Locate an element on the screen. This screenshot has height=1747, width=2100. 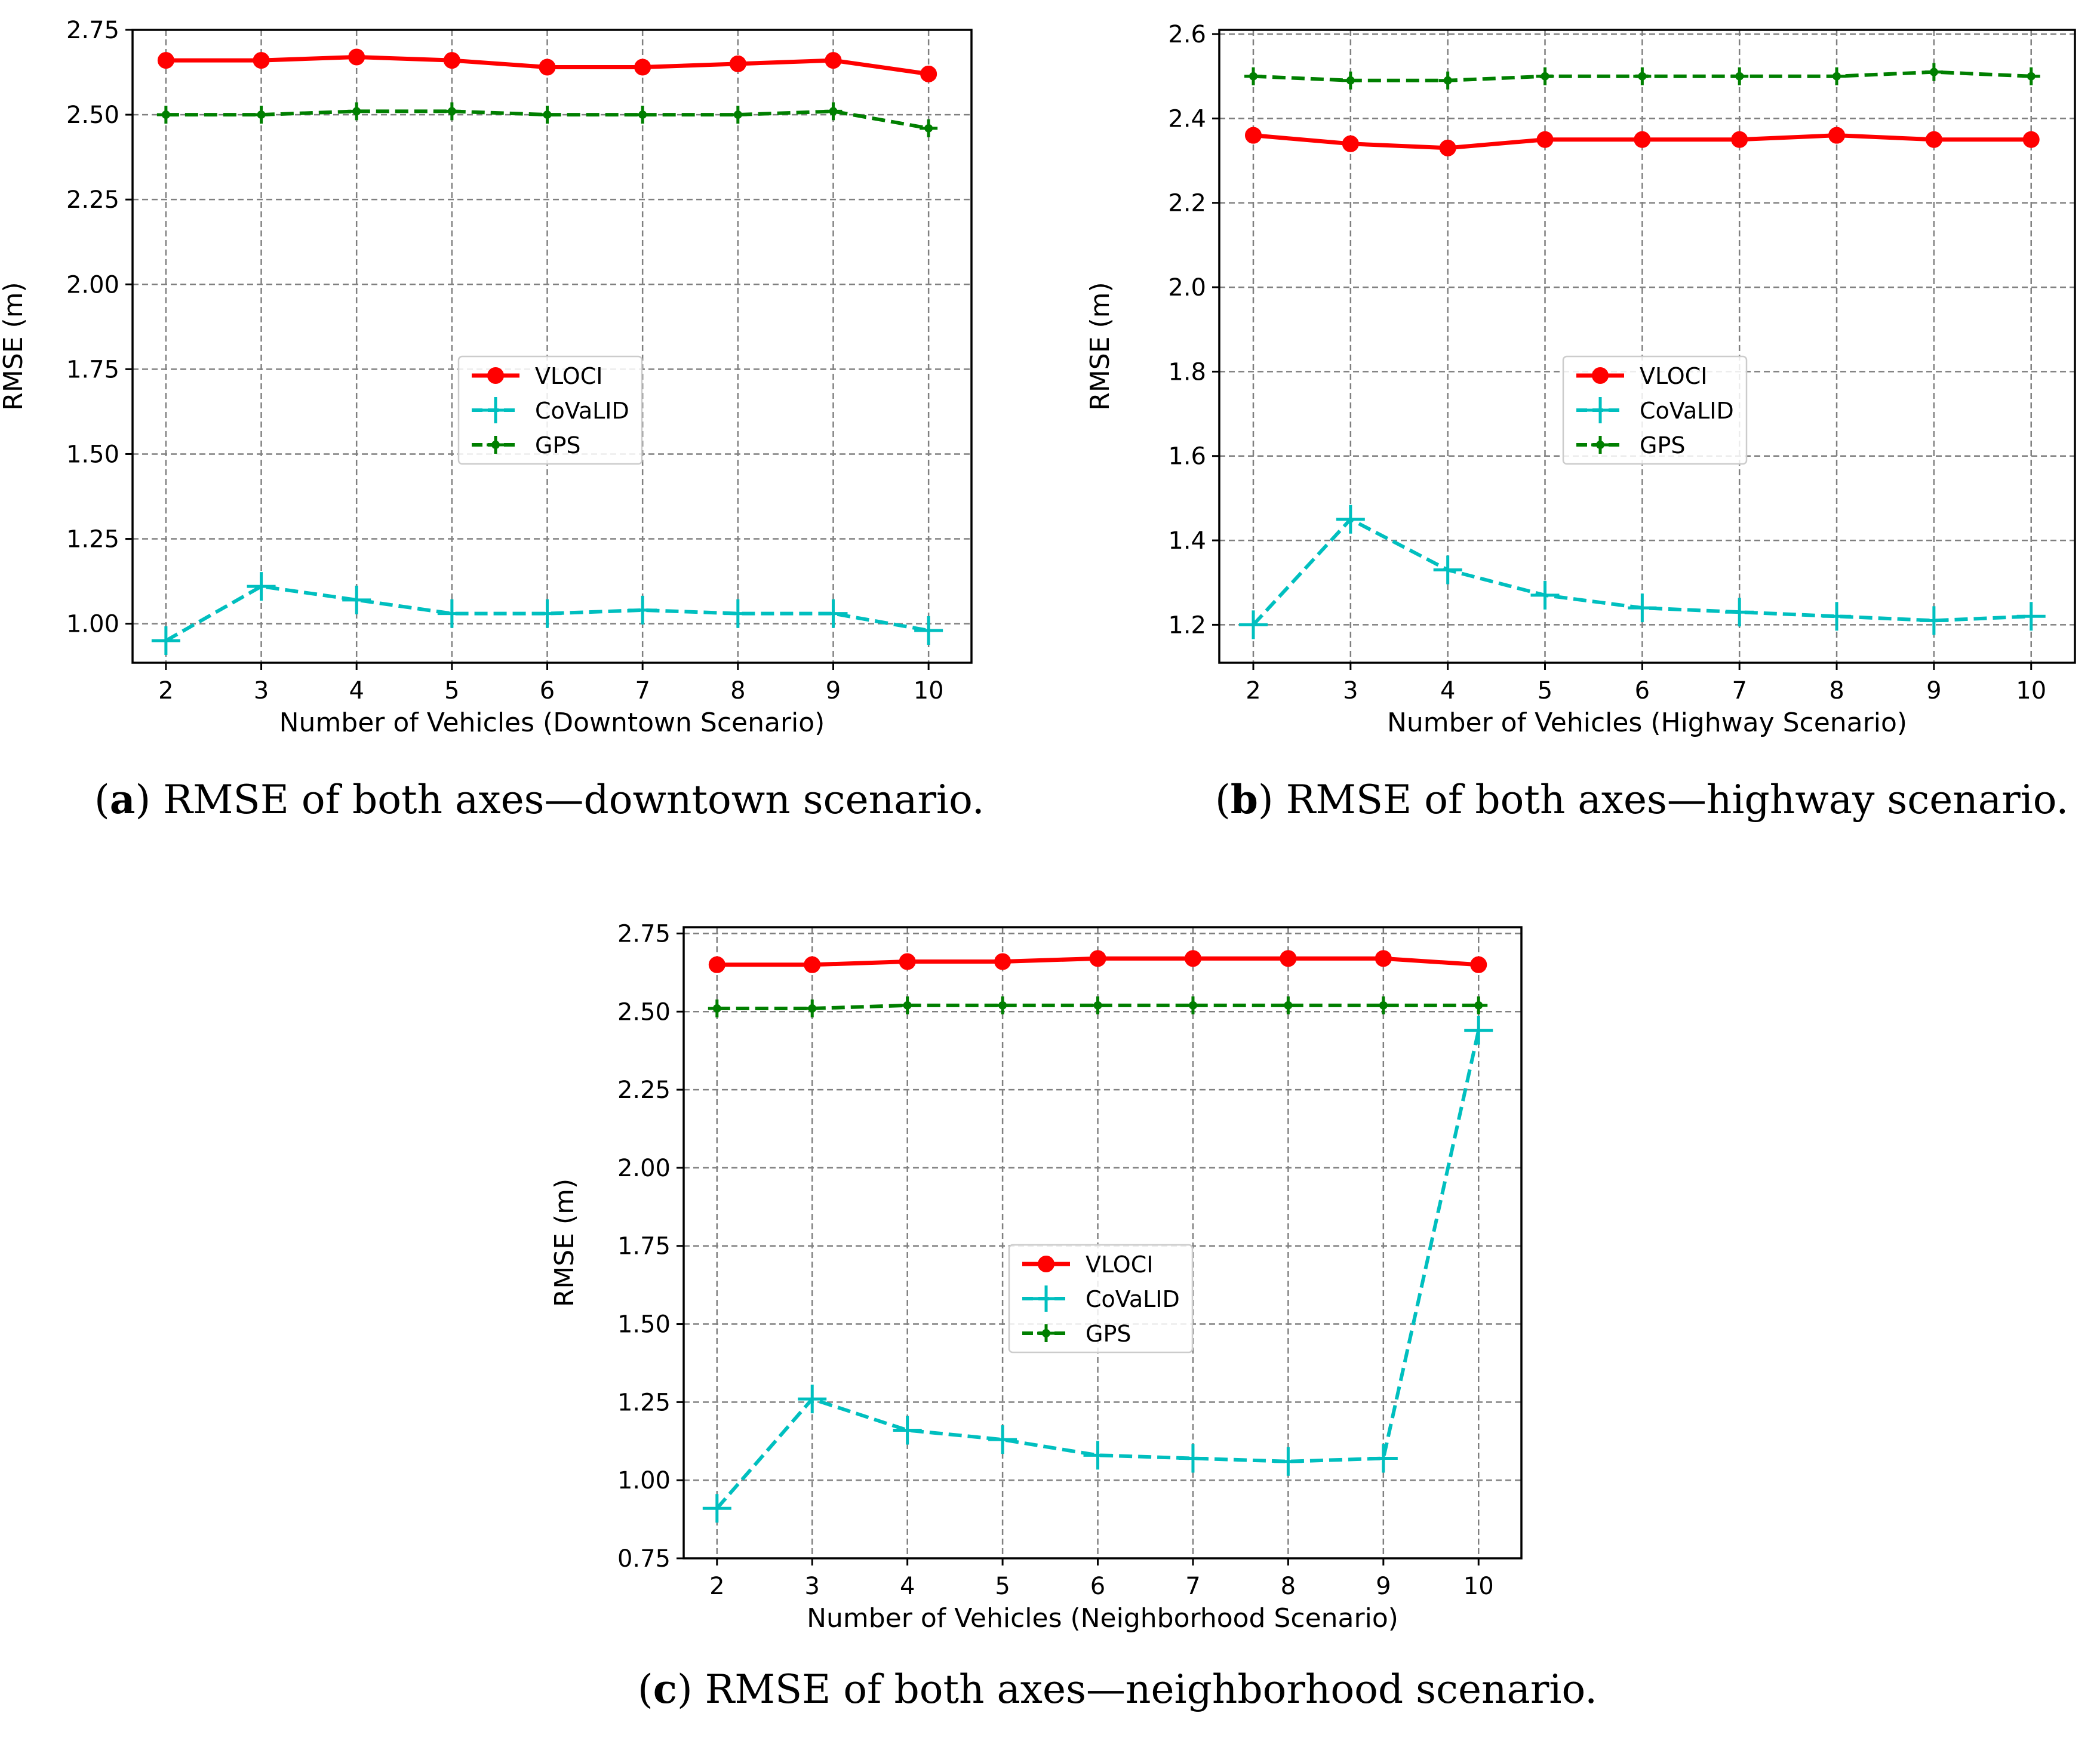
chart-a-xtick-label: 10 is located at coordinates (929, 691).